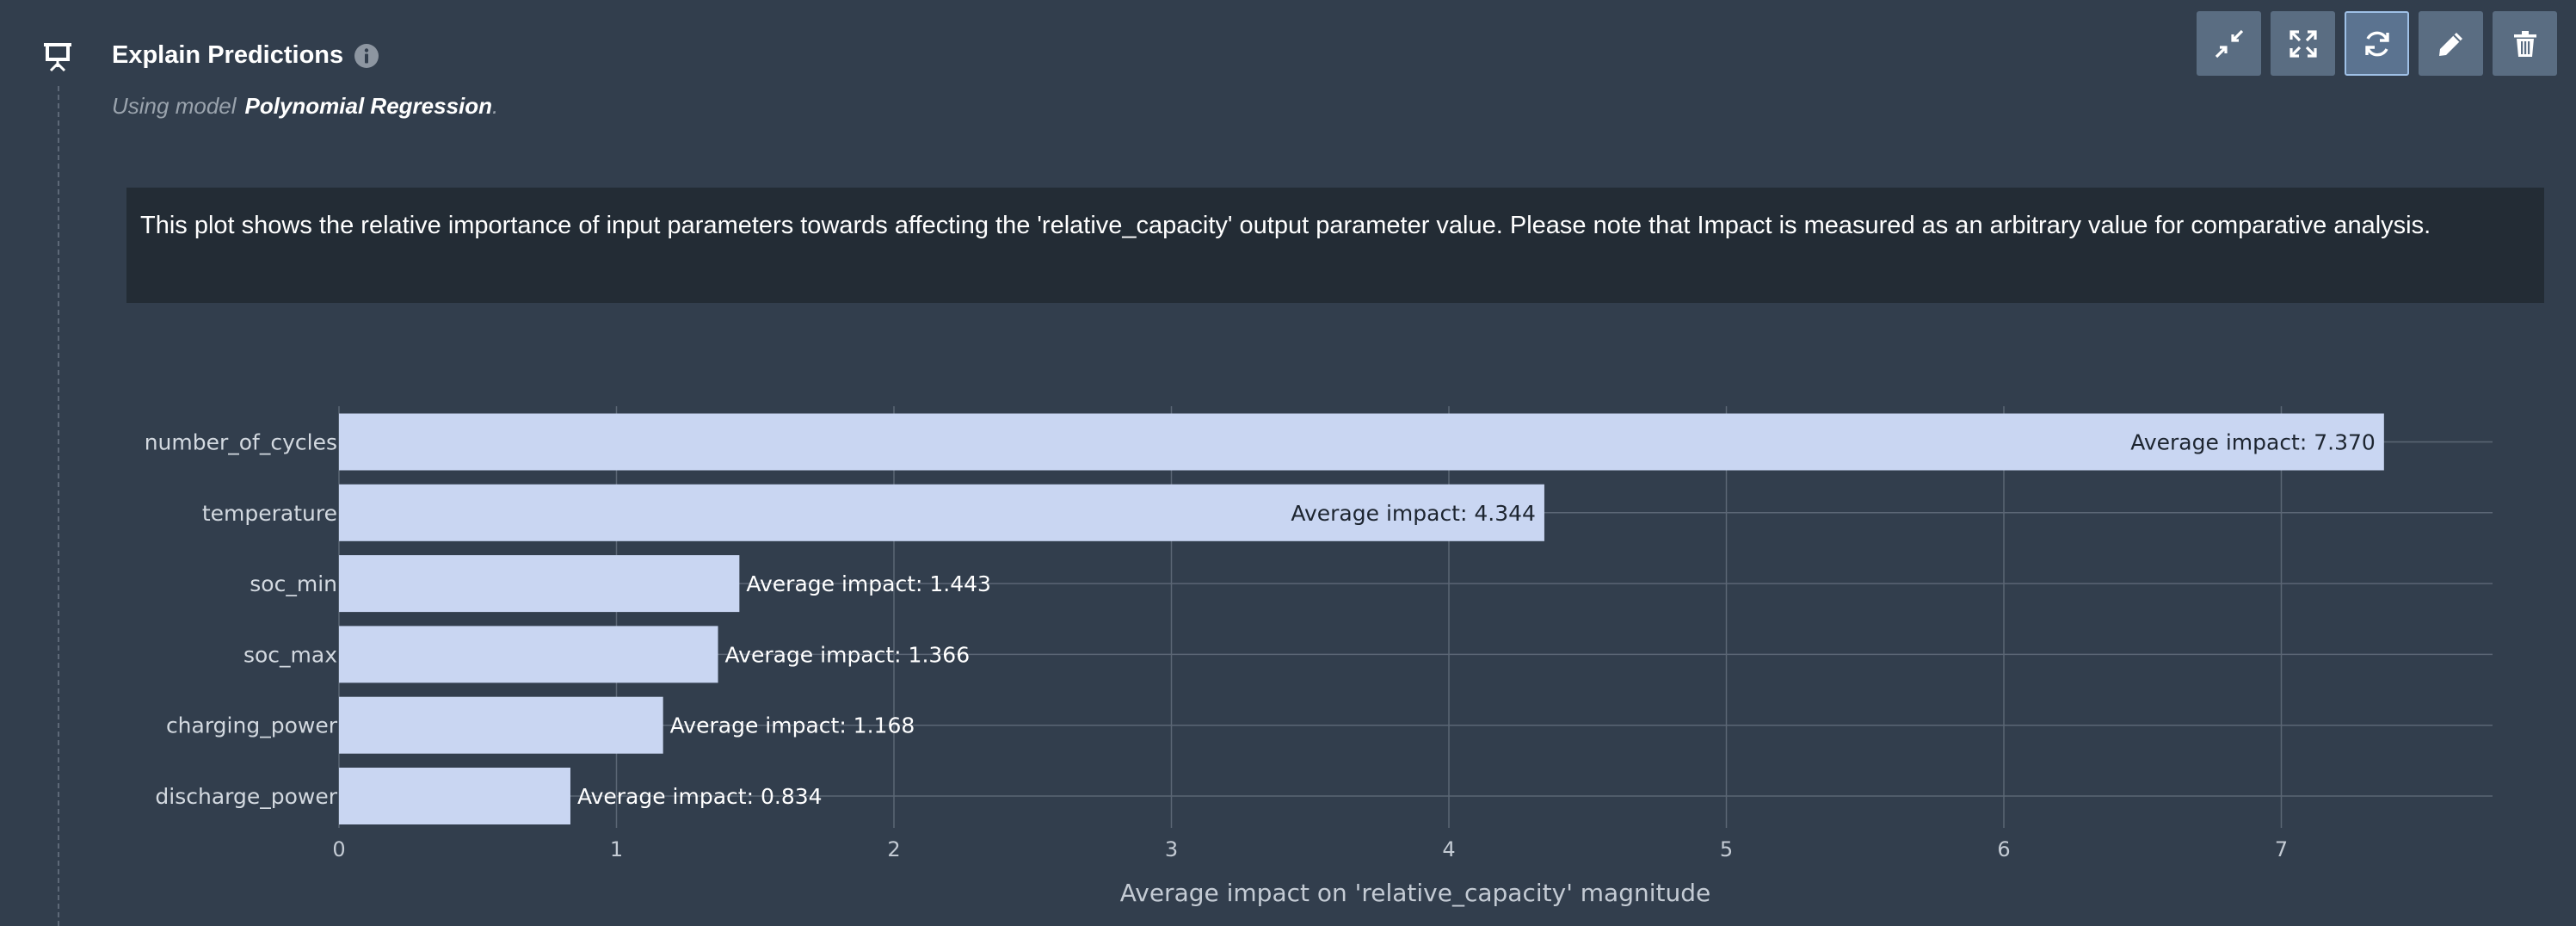  Describe the element at coordinates (501, 725) in the screenshot. I see `bar-charging_power` at that location.